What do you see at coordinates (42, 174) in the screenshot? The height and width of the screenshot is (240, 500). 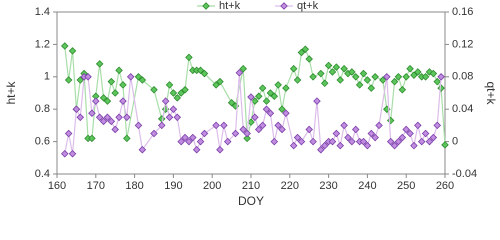 I see `y-tick-label: 0.4` at bounding box center [42, 174].